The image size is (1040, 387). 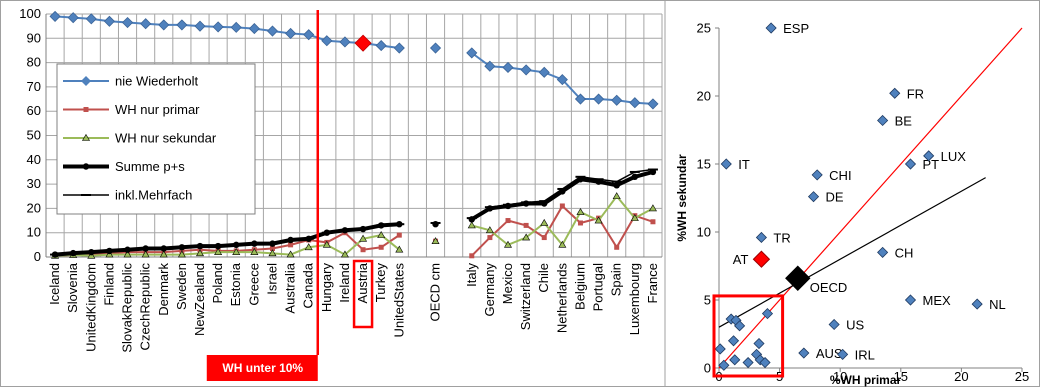 I want to click on x-tick-portugal: Portugal, so click(x=598, y=287).